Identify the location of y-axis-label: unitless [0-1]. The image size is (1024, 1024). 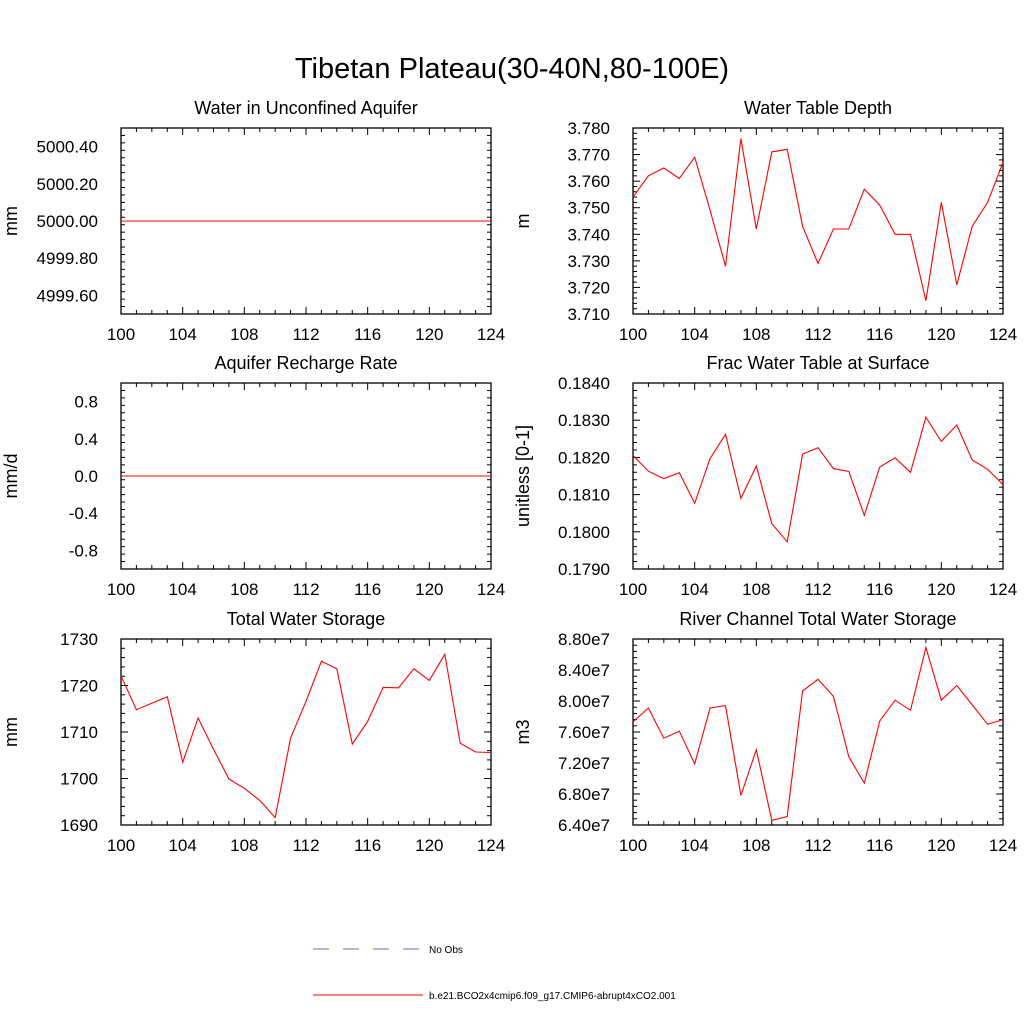
(523, 476).